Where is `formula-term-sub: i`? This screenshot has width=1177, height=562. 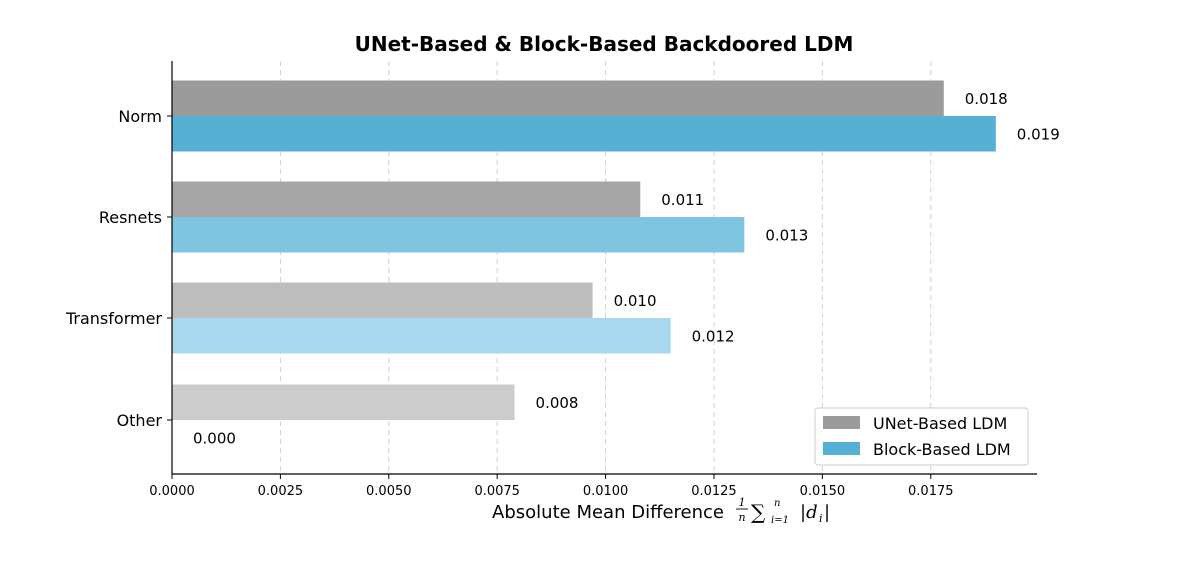
formula-term-sub: i is located at coordinates (821, 518).